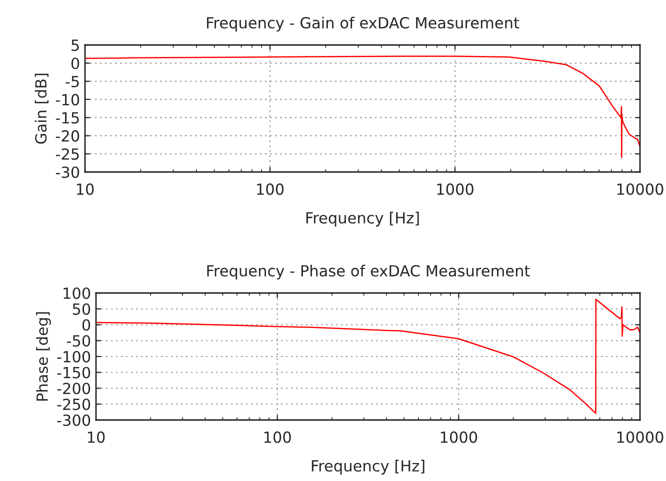 The image size is (666, 481). Describe the element at coordinates (67, 154) in the screenshot. I see `y-tick-label: -25` at that location.